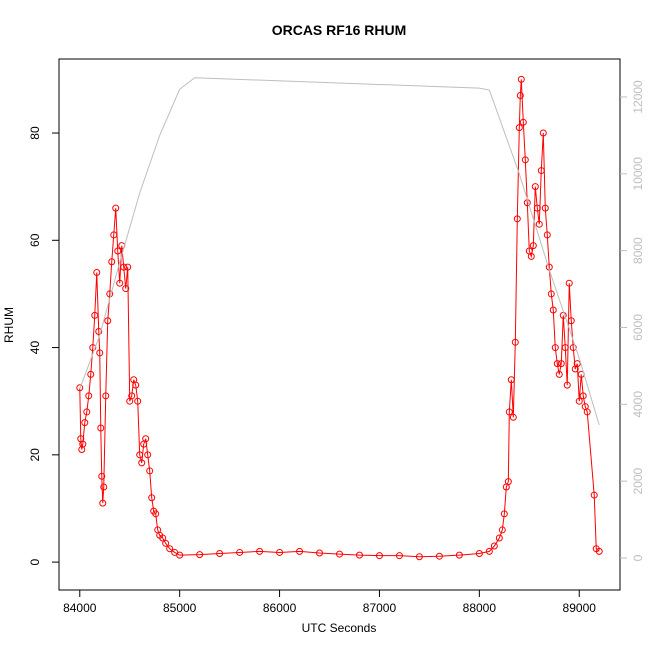 This screenshot has height=650, width=650. Describe the element at coordinates (638, 404) in the screenshot. I see `y2-tick-label: 4000` at that location.